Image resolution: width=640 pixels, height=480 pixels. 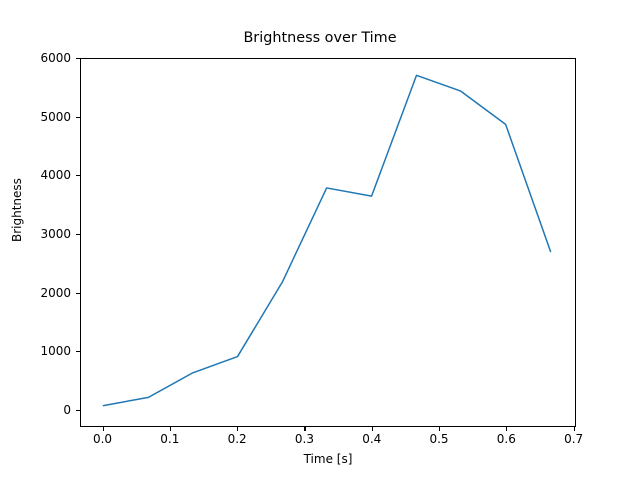 I want to click on y-tick-label: 1000, so click(x=55, y=351).